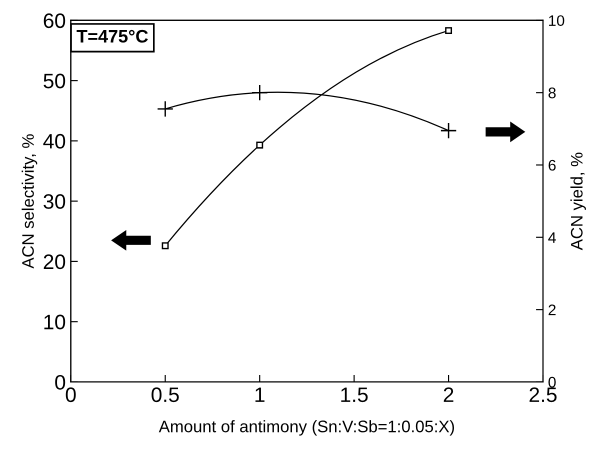  Describe the element at coordinates (552, 310) in the screenshot. I see `y2-tick-label: 2` at that location.